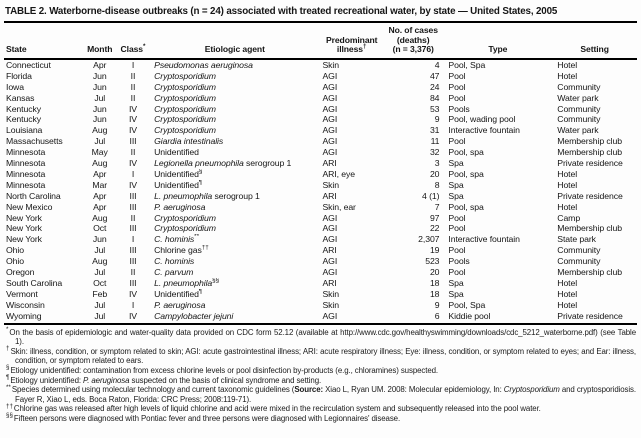 Image resolution: width=641 pixels, height=438 pixels. I want to click on cell-illness: ARI, so click(329, 250).